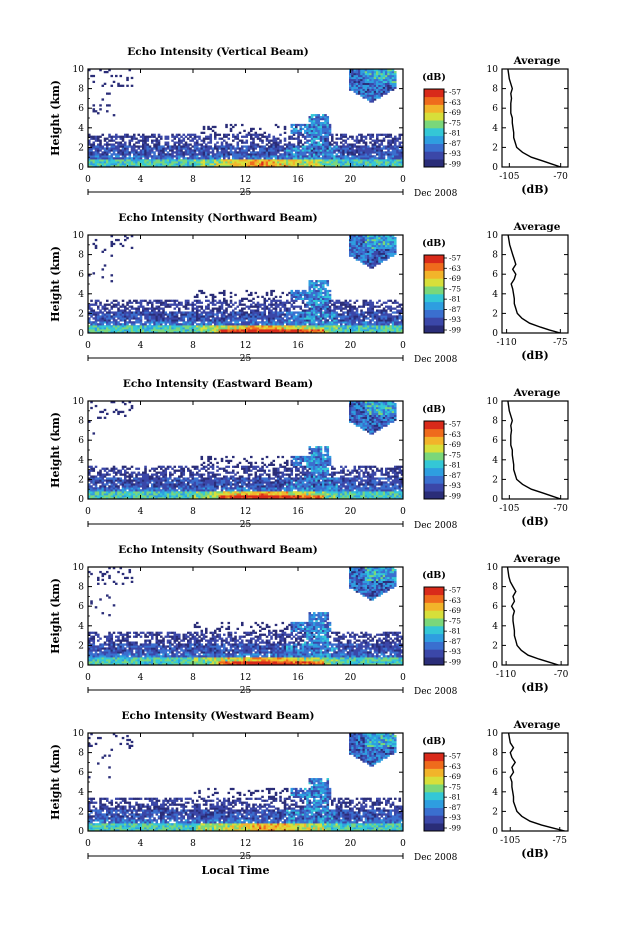 This screenshot has height=929, width=619. I want to click on y-tick-label: 0, so click(81, 334).